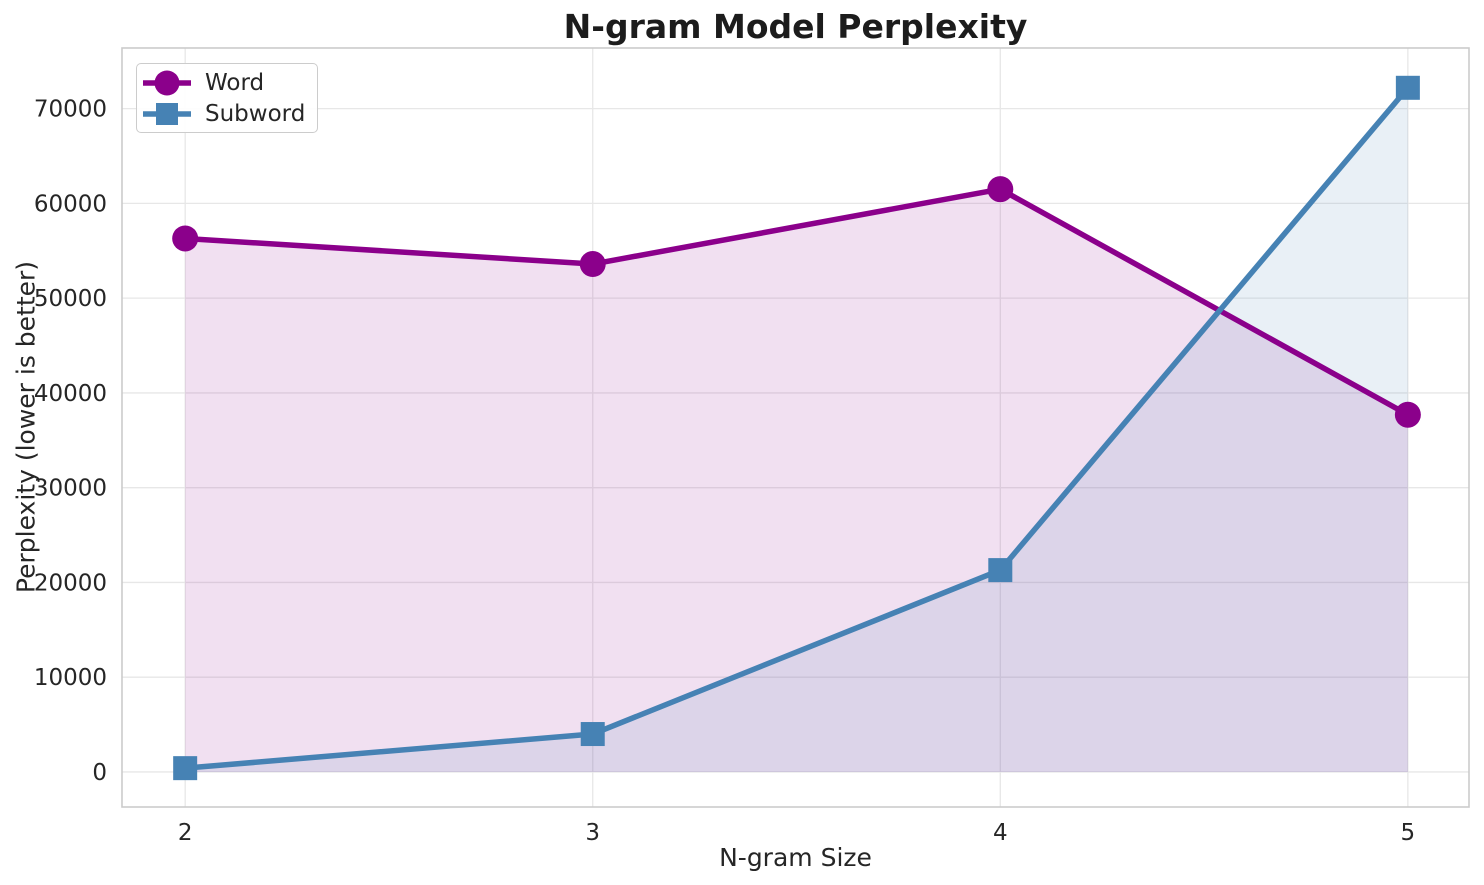  What do you see at coordinates (1000, 833) in the screenshot?
I see `x-tick-label: 4` at bounding box center [1000, 833].